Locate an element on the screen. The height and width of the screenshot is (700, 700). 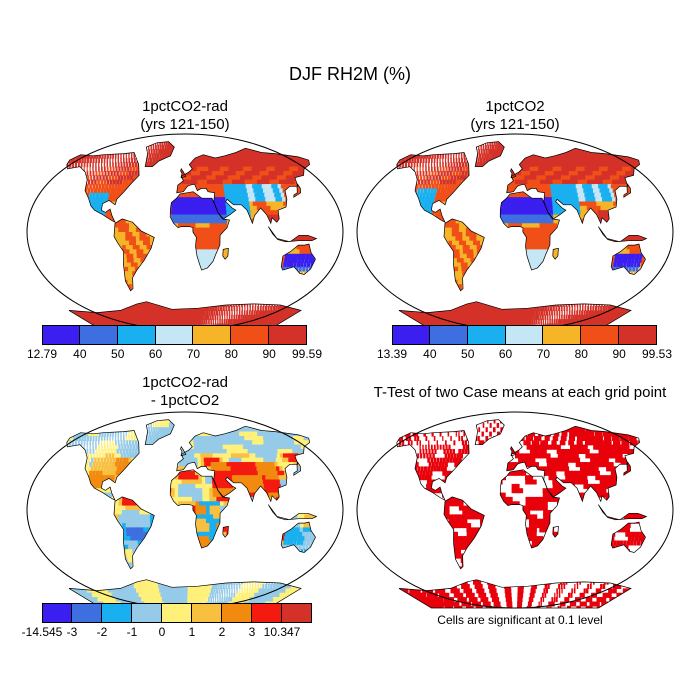
panel-1-title-line2: (yrs 121-150) is located at coordinates (185, 124).